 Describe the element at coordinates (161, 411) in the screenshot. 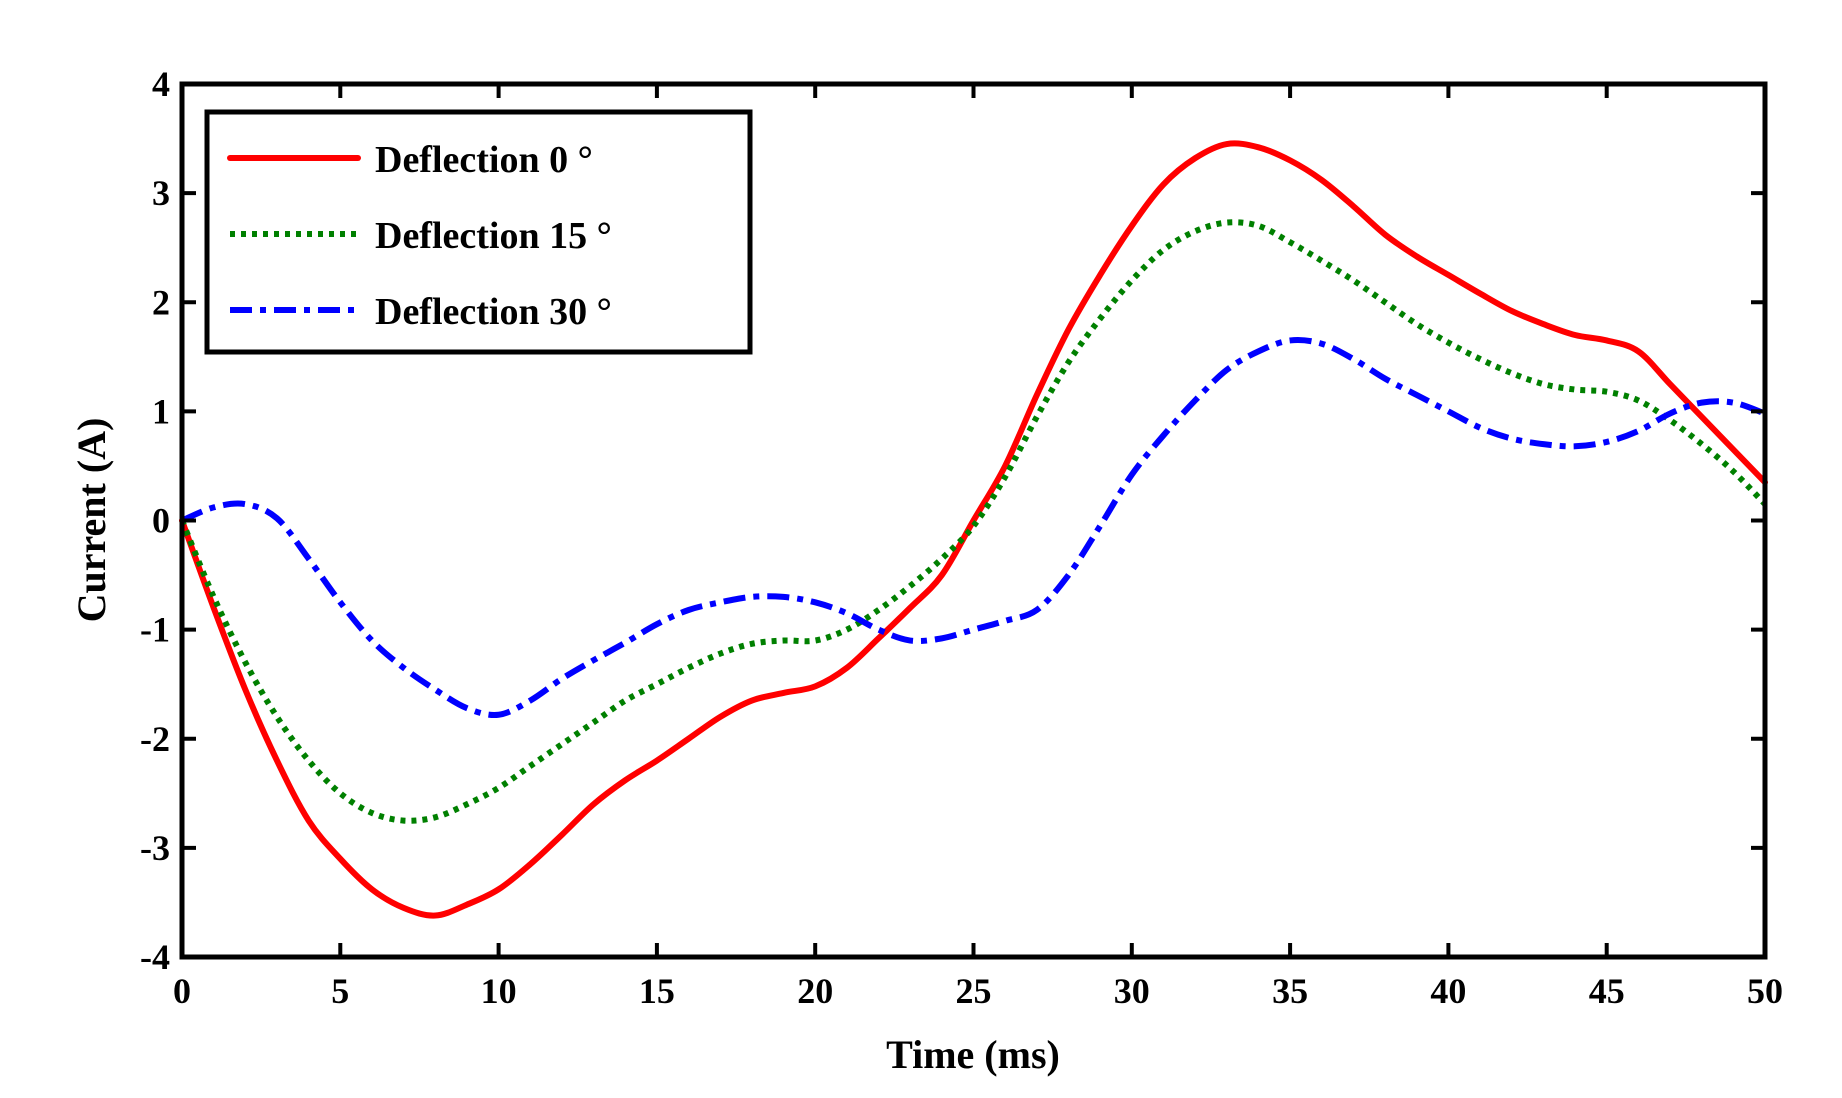

I see `y-tick-label: 1` at that location.